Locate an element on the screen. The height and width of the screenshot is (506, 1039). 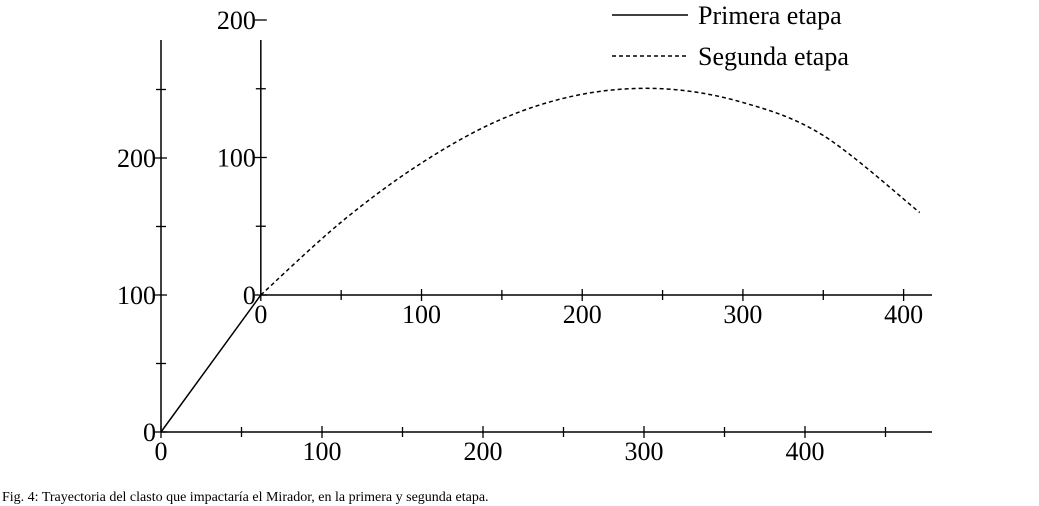
outer-x-tick-label: 0 is located at coordinates (161, 451).